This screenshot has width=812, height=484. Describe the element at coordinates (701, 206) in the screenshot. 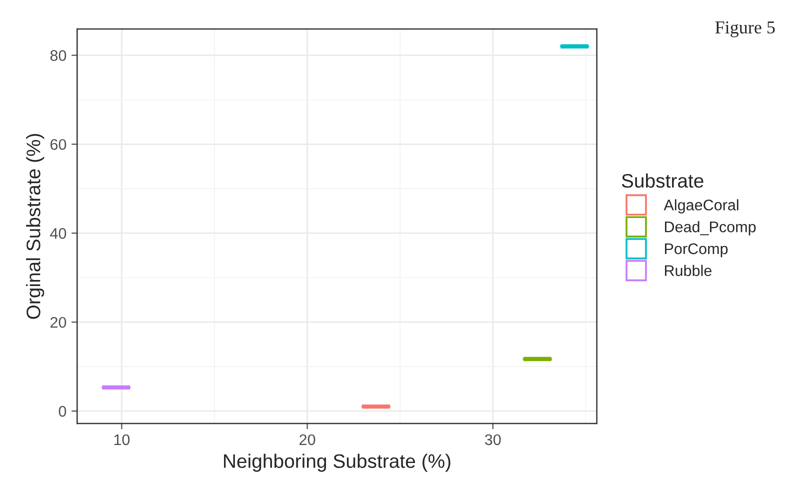

I see `legend-label: AlgaeCoral` at that location.